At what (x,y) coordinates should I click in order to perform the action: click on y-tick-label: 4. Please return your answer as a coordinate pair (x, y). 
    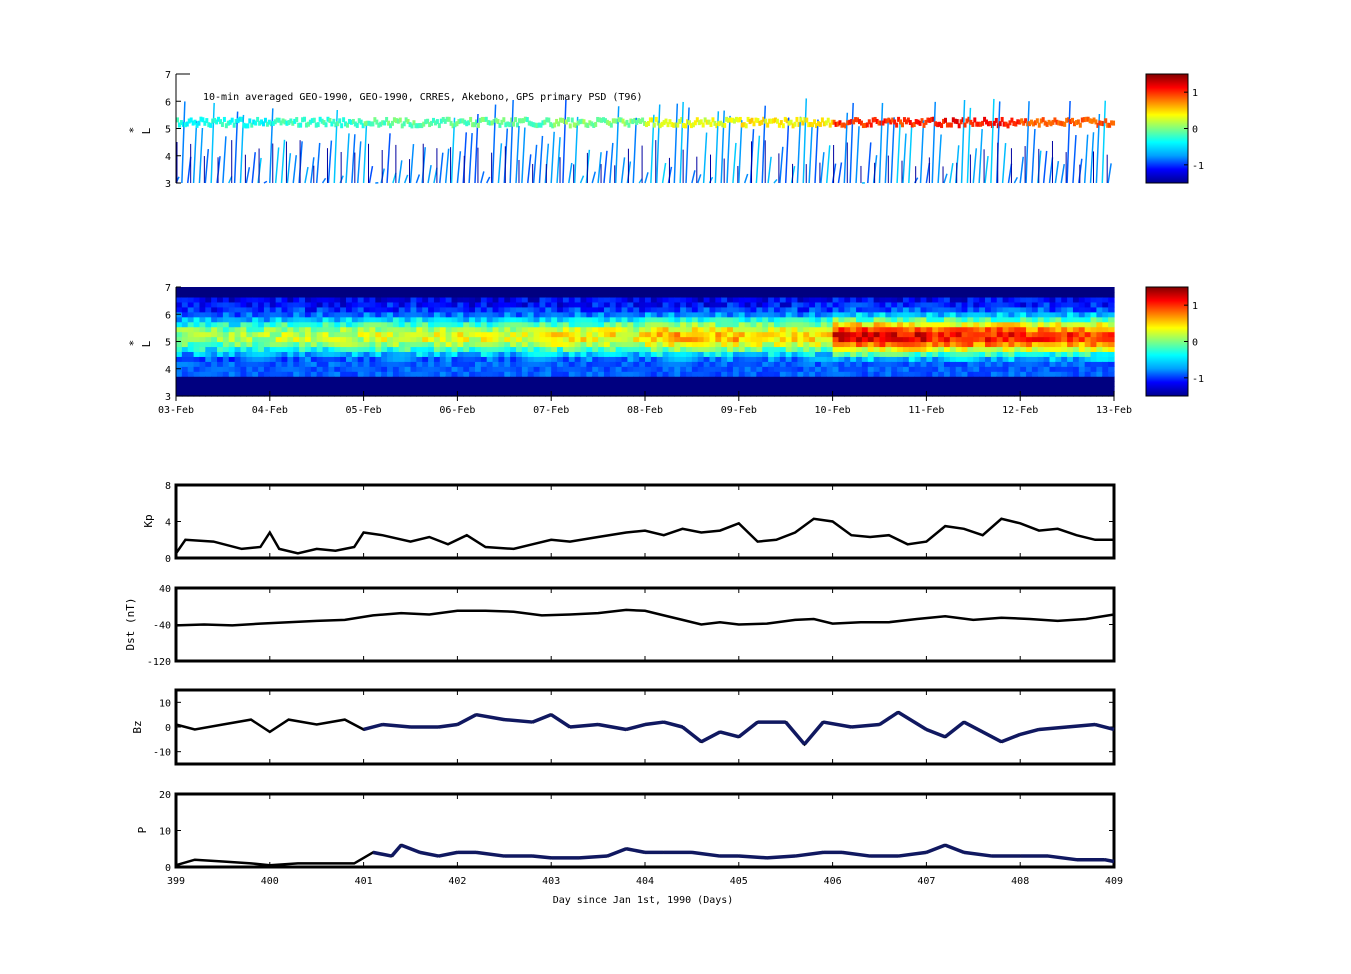
    Looking at the image, I should click on (168, 523).